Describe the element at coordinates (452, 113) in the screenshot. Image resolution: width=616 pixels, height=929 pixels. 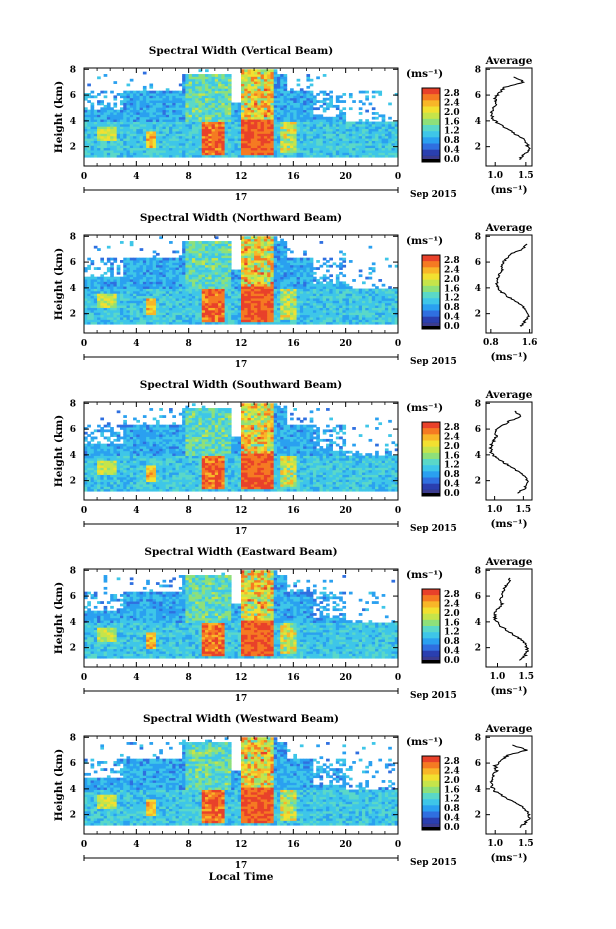
I see `colorbar-tick-label: 2.0` at that location.